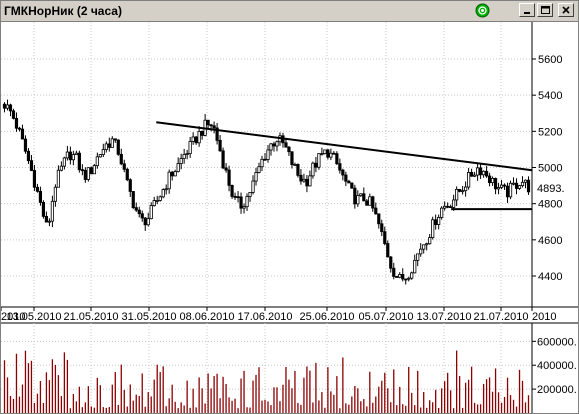  Describe the element at coordinates (550, 96) in the screenshot. I see `price-tick-label: 5400` at that location.